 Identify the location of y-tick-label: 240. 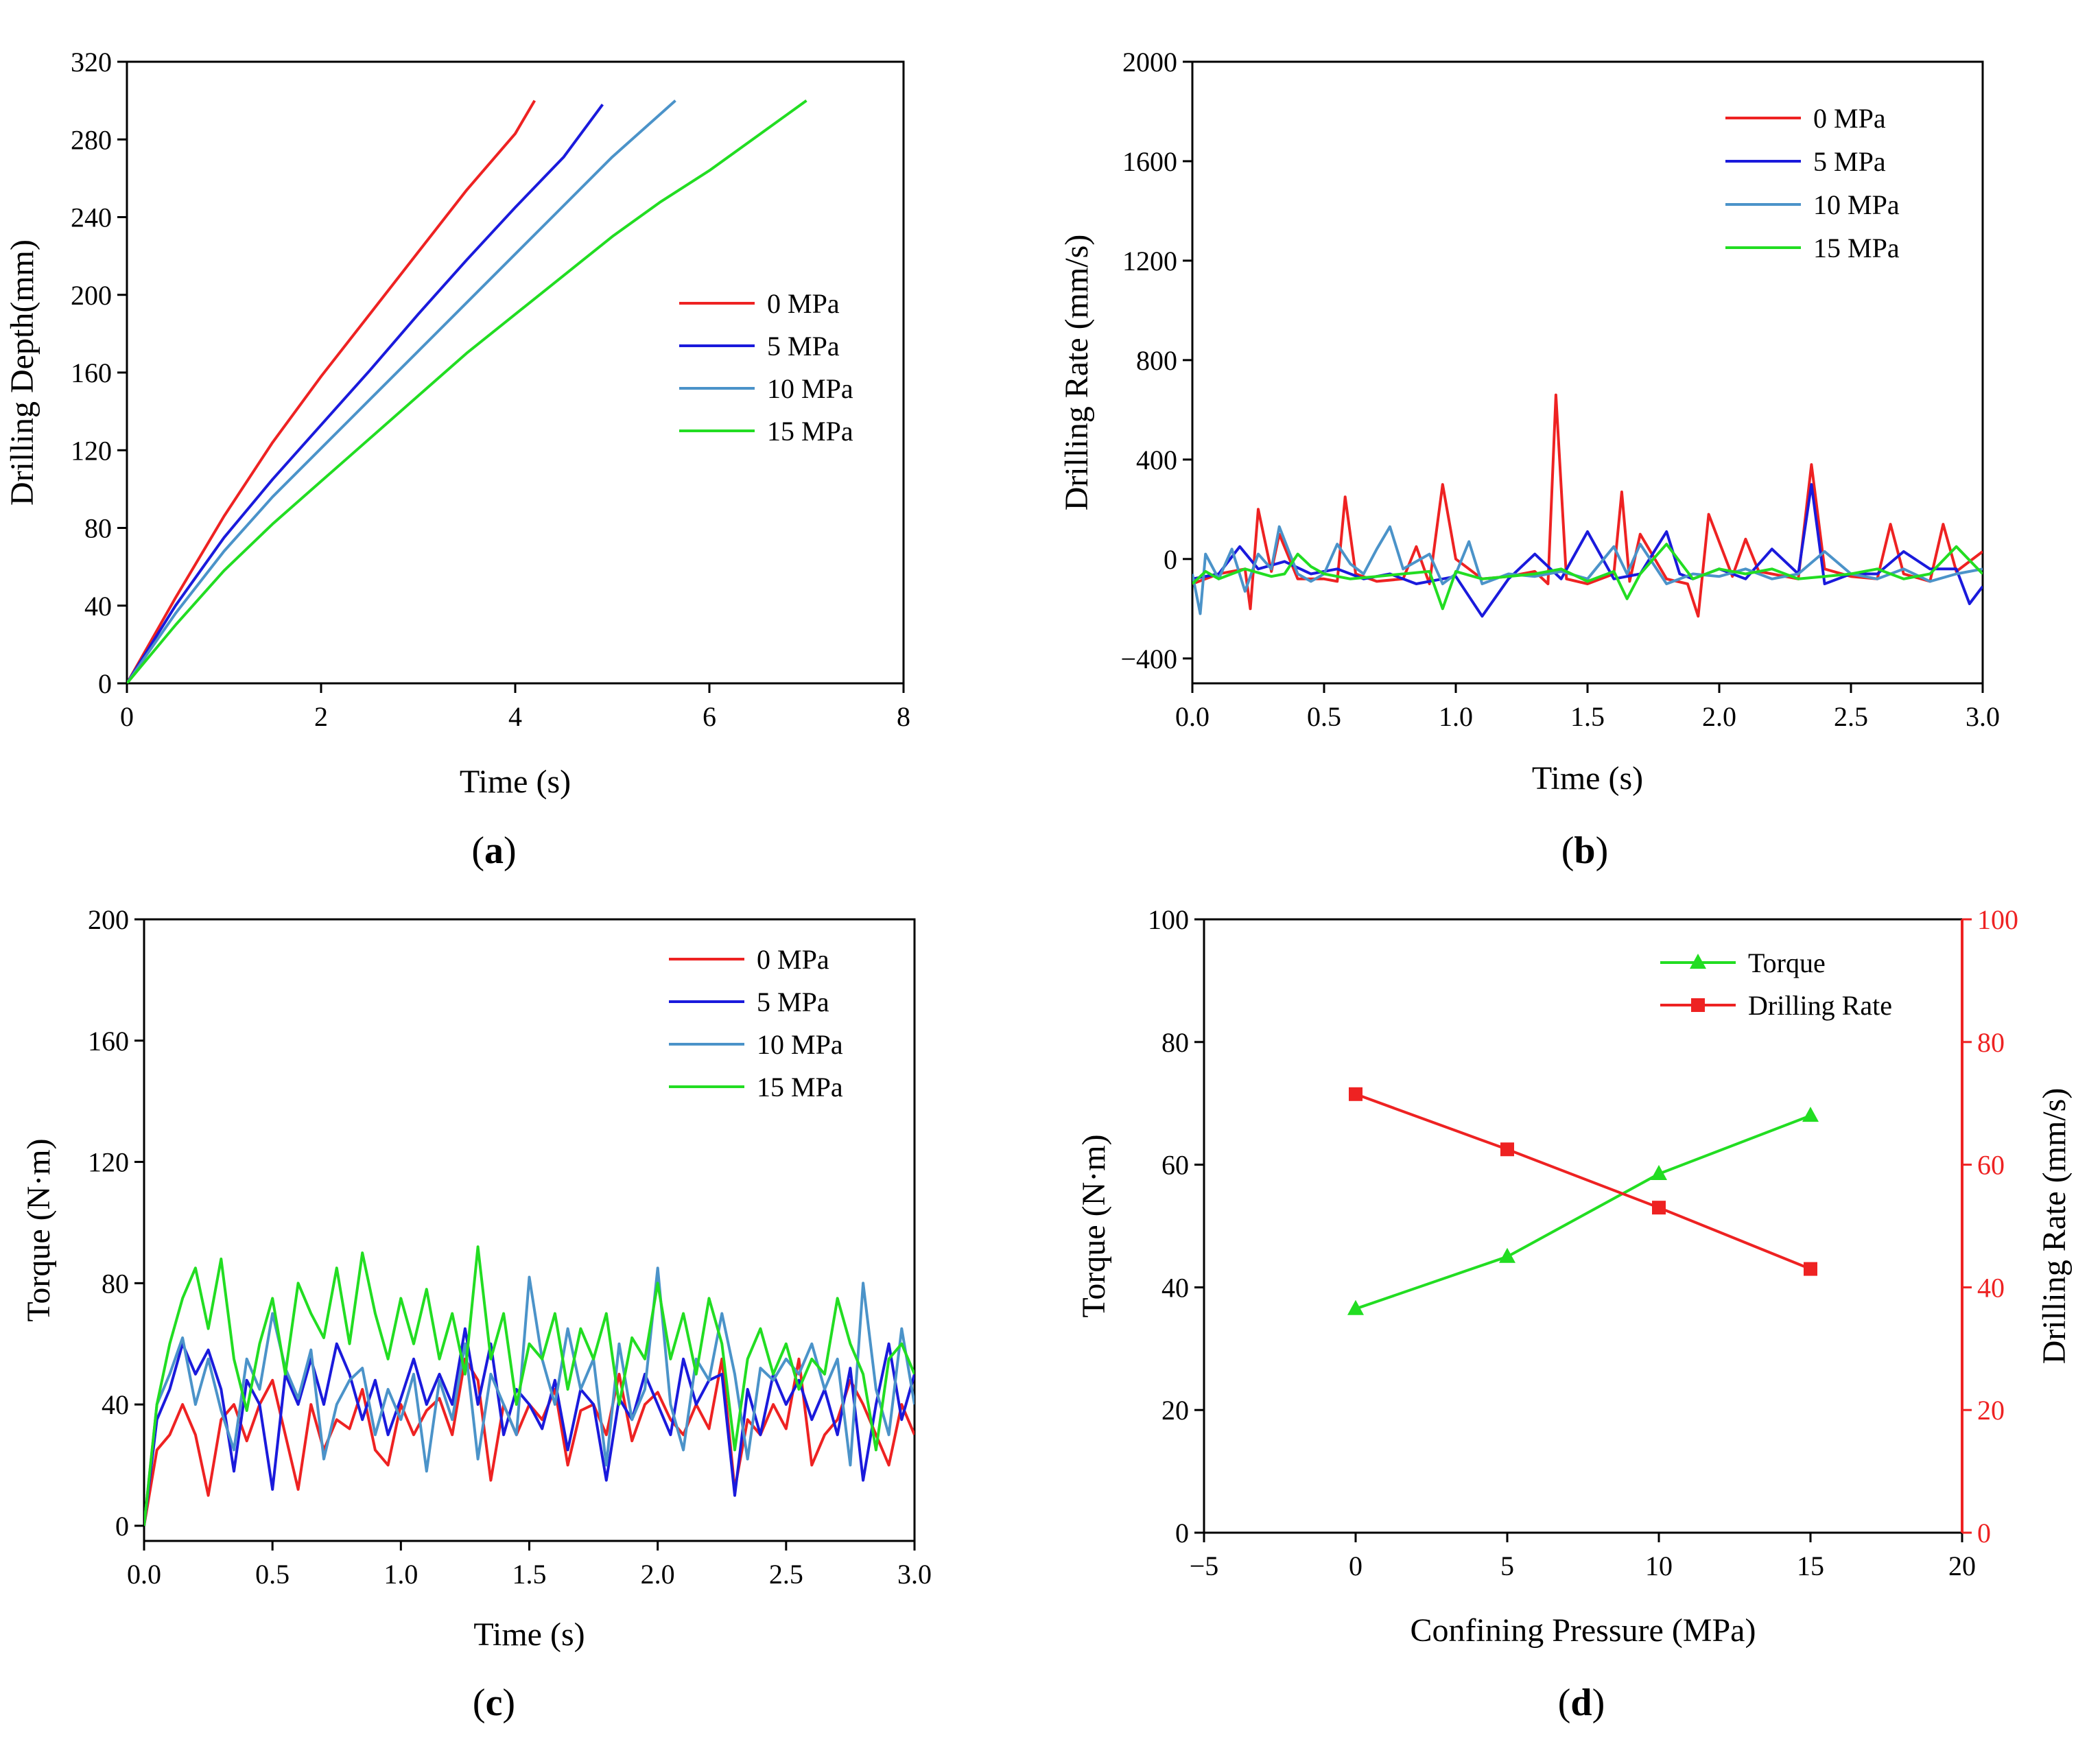
(91, 217).